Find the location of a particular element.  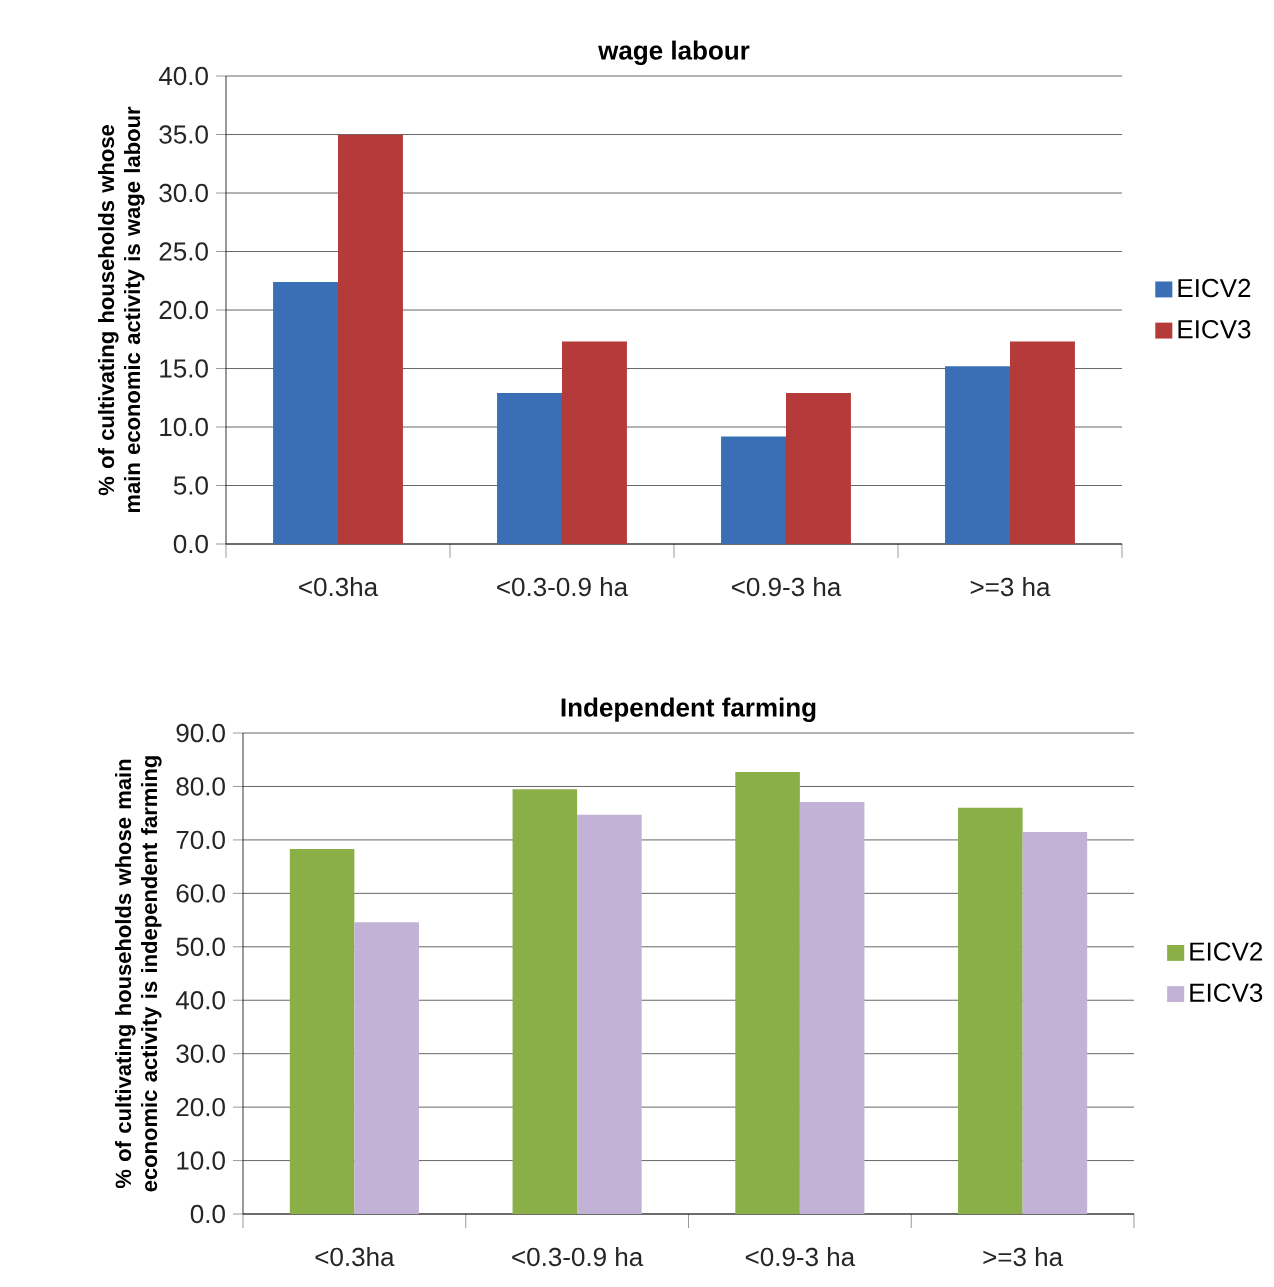

chart-title: Independent farming is located at coordinates (688, 709).